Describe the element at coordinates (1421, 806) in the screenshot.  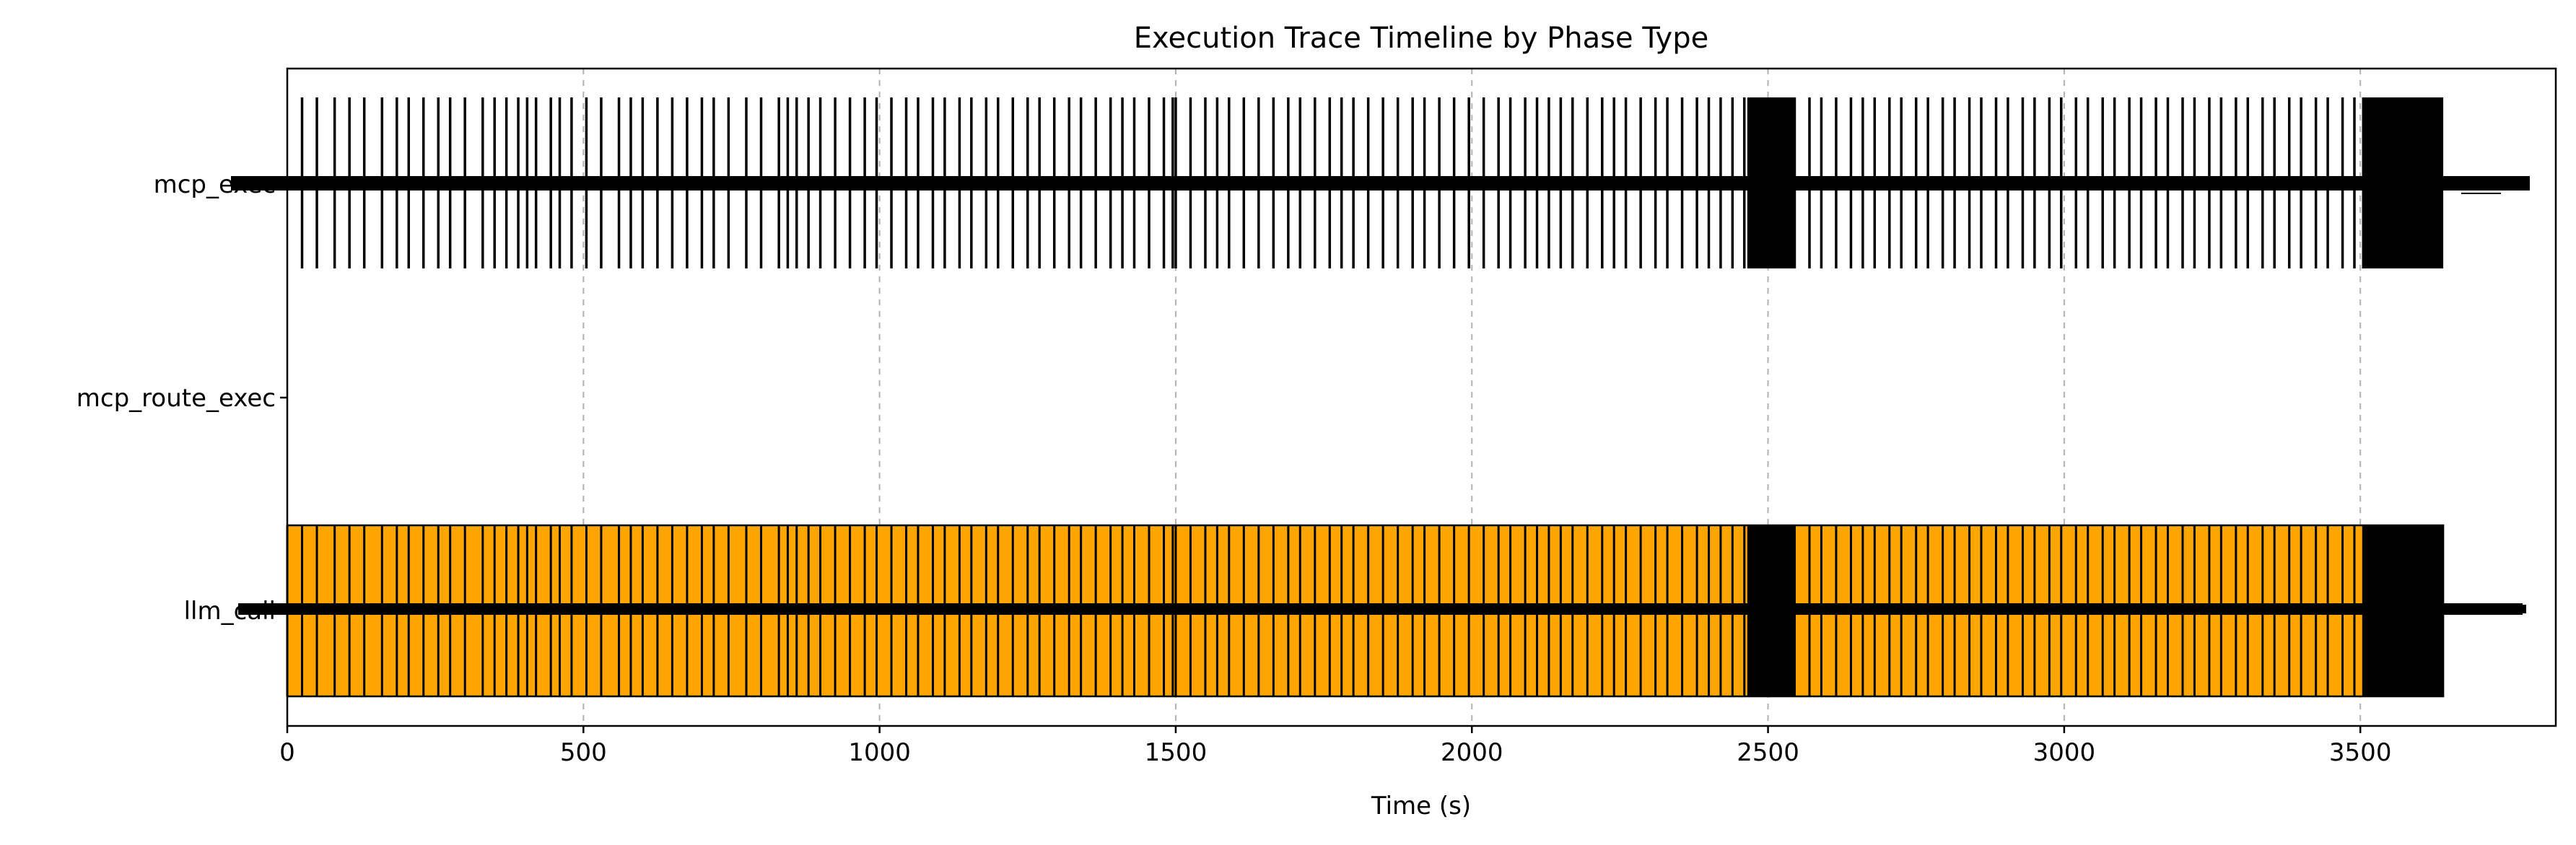
I see `x-axis-label: Time (s)` at that location.